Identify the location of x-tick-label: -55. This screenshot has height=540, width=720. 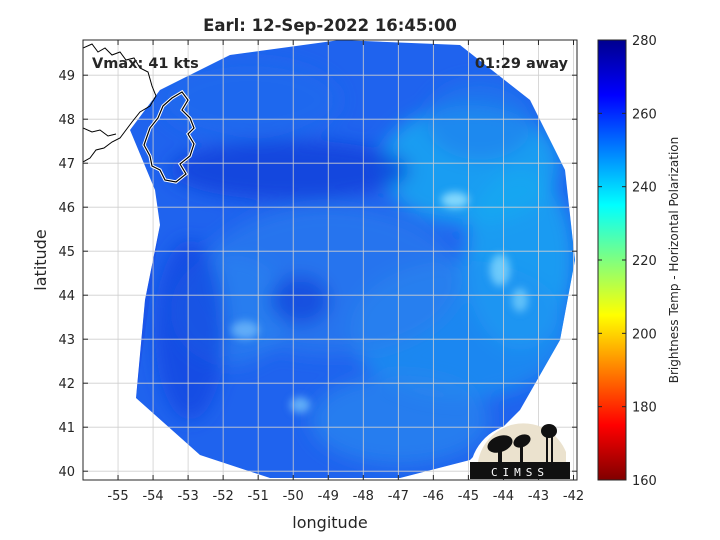
(117, 496).